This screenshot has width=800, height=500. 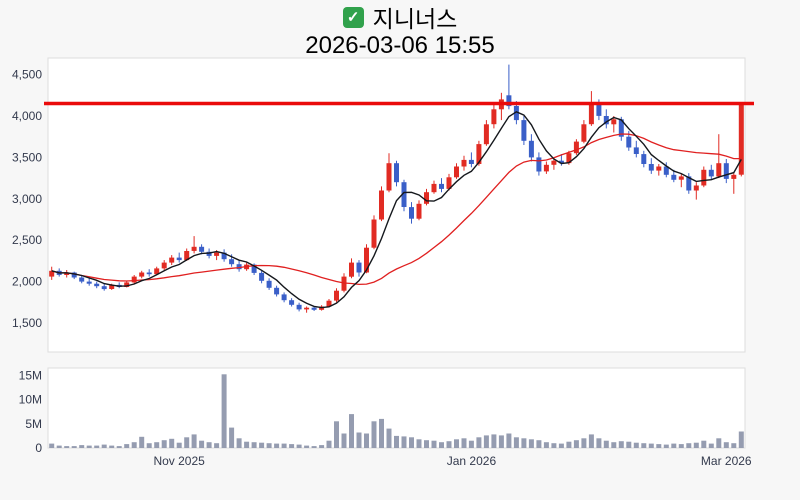 I want to click on price-axis-label: 4,000, so click(x=27, y=116).